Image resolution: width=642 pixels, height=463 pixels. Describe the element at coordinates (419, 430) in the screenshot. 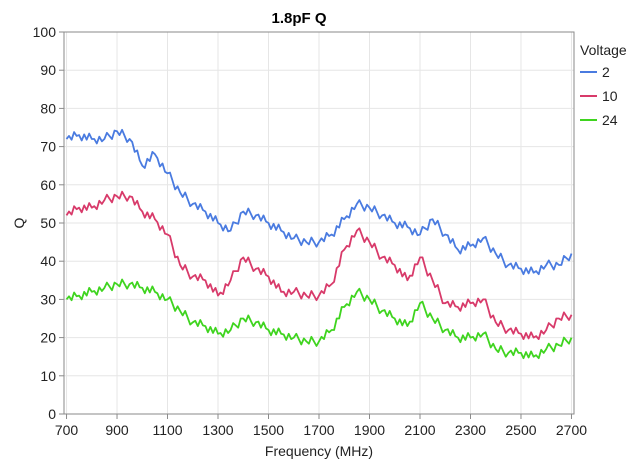

I see `x-tick-label: 2100` at that location.